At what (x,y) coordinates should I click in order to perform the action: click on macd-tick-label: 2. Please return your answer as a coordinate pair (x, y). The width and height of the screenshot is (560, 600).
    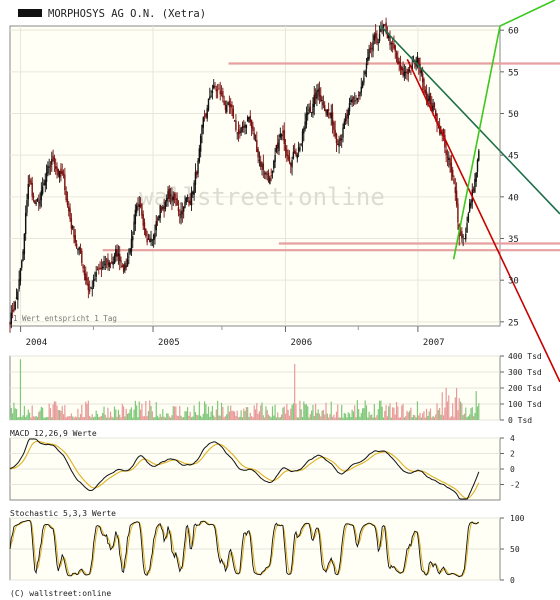
    Looking at the image, I should click on (512, 454).